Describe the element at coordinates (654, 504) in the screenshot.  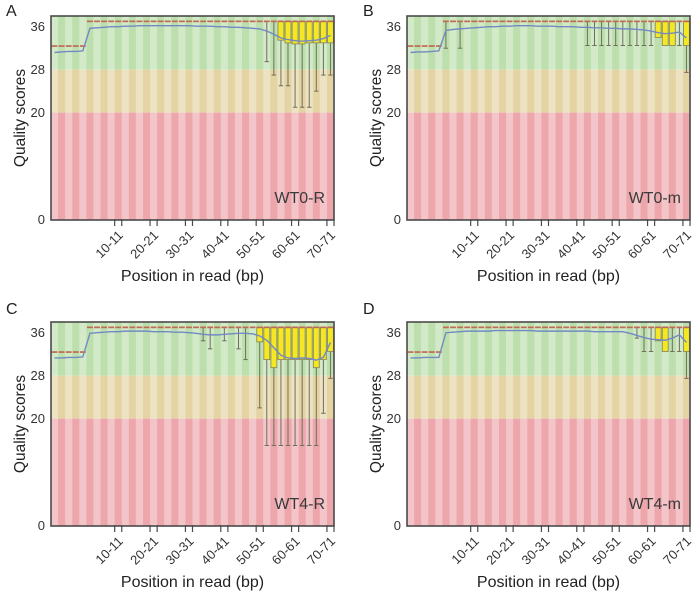
I see `sample-label-d: WT4-m` at that location.